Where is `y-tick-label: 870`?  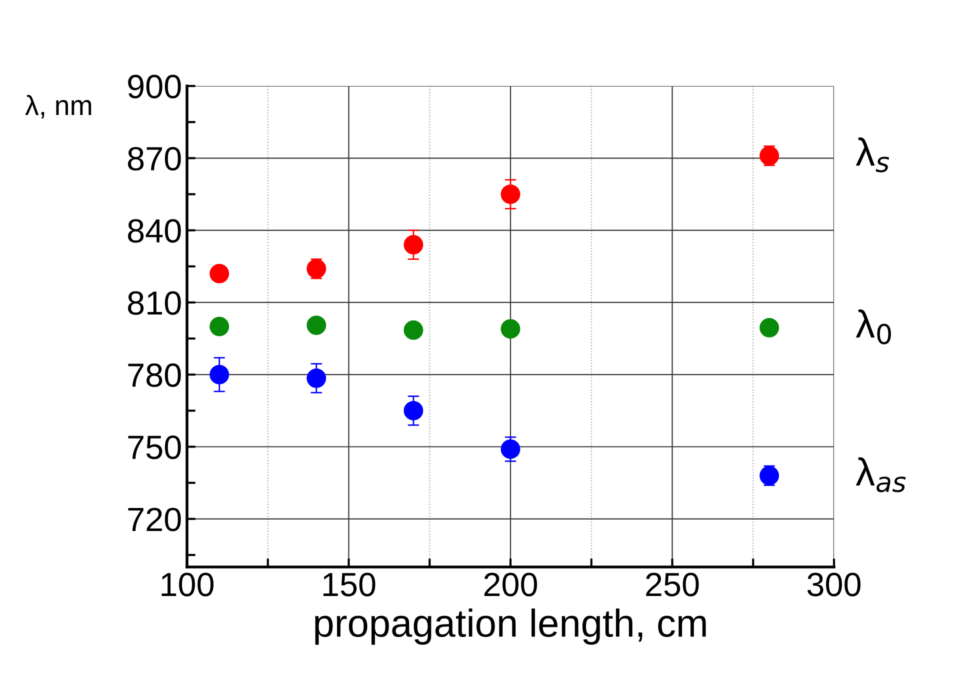 y-tick-label: 870 is located at coordinates (154, 158).